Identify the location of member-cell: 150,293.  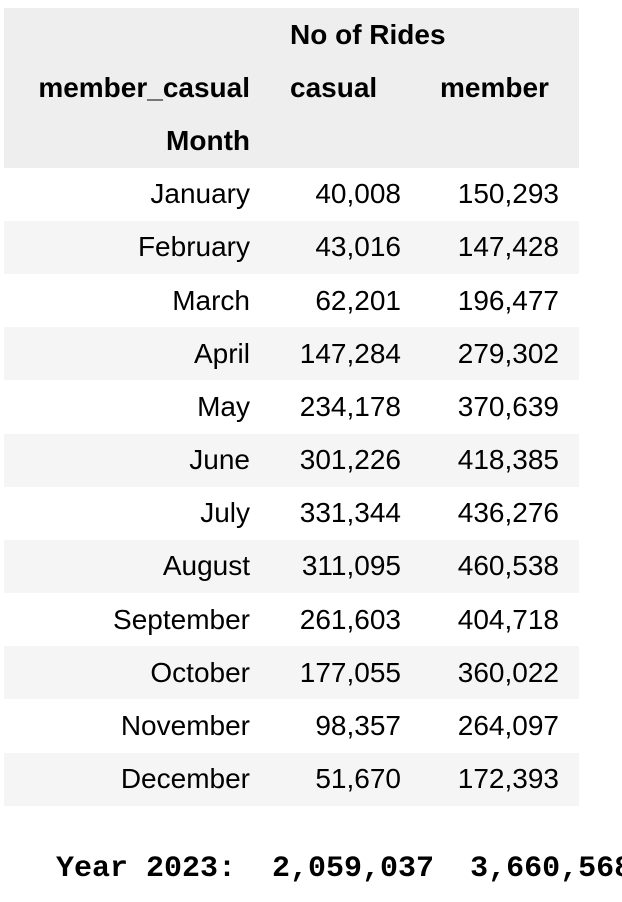
(508, 194).